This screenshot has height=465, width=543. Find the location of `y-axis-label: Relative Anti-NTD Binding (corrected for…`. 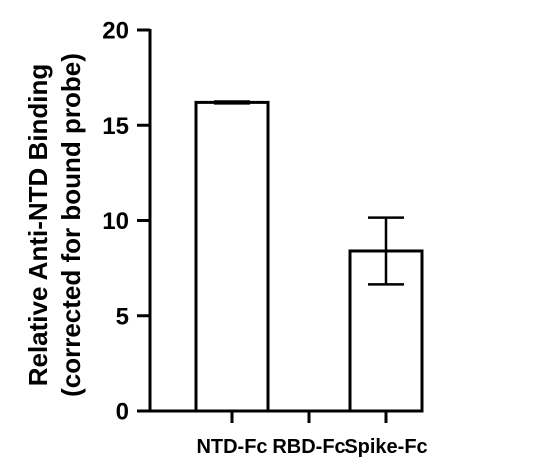

y-axis-label: Relative Anti-NTD Binding (corrected for… is located at coordinates (54, 225).